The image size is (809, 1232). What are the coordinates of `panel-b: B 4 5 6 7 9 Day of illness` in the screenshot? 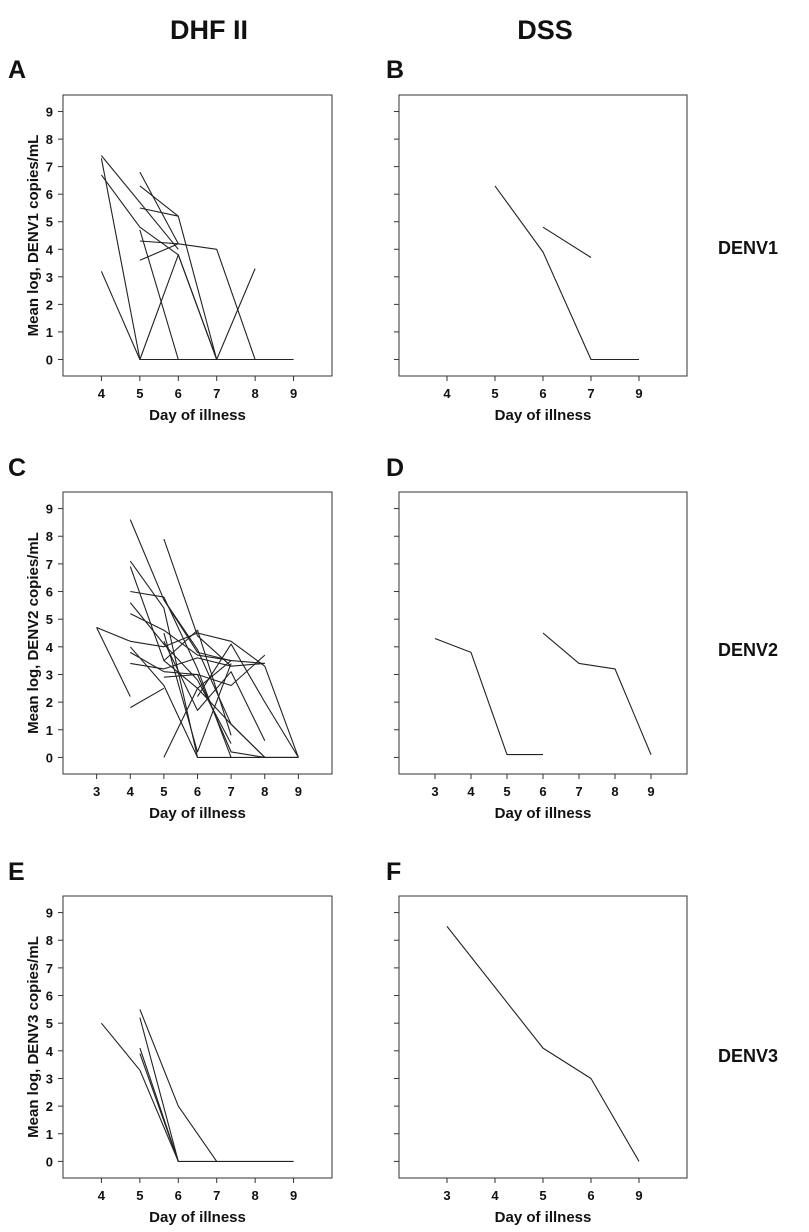 It's located at (537, 240).